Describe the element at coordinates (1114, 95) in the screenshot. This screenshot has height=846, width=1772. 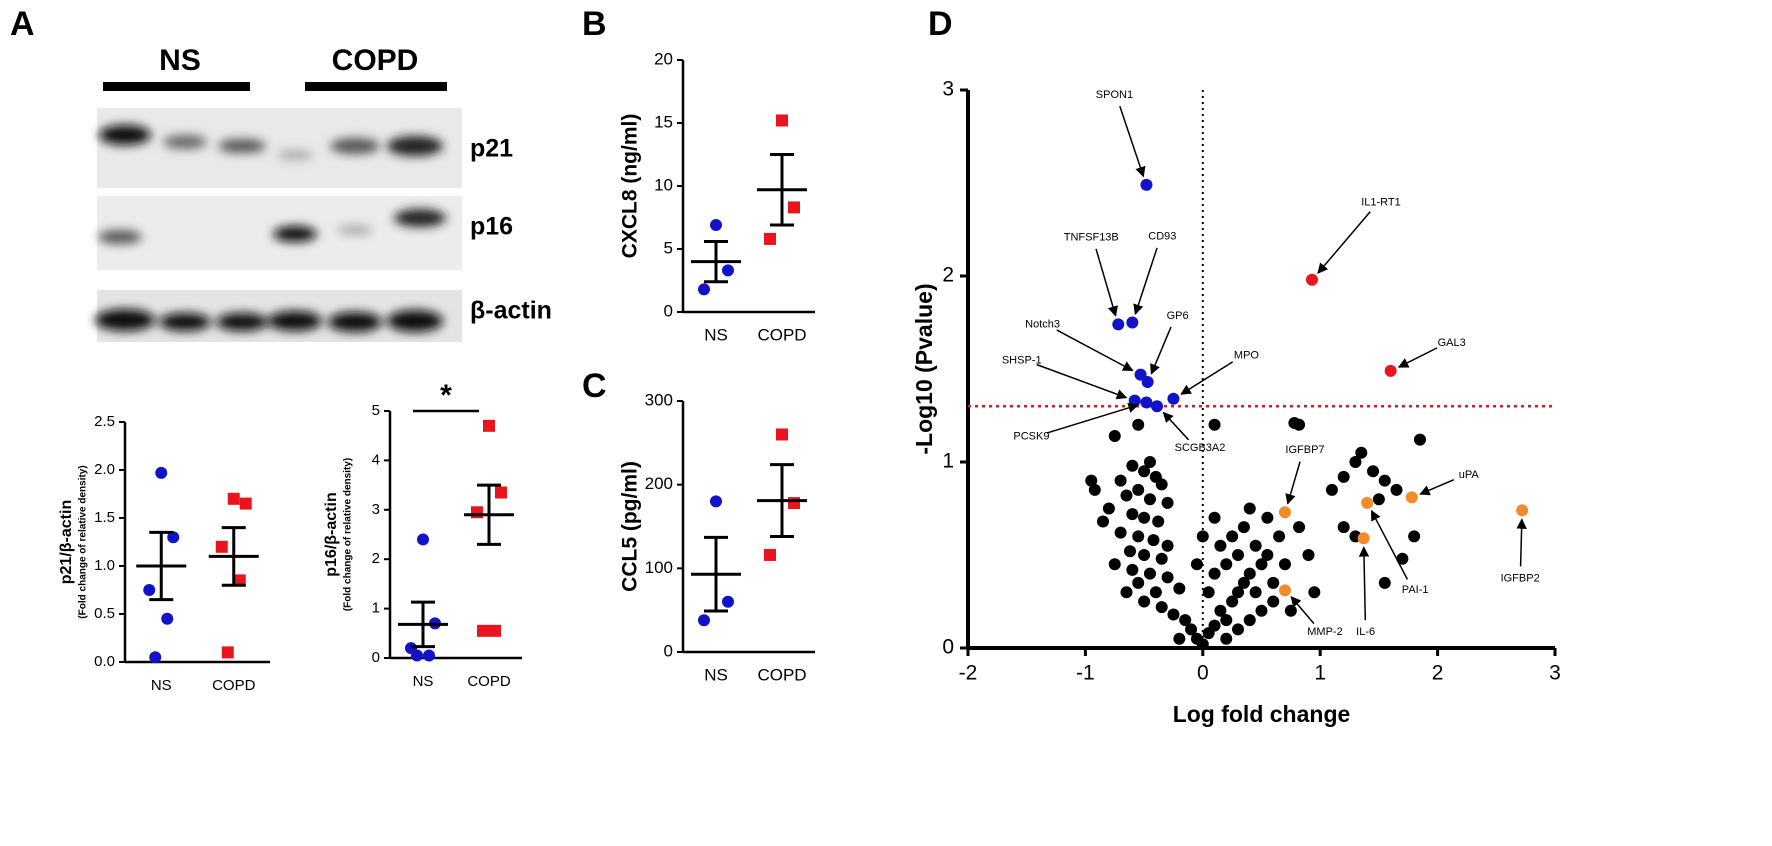
I see `annotation-label: SPON1` at that location.